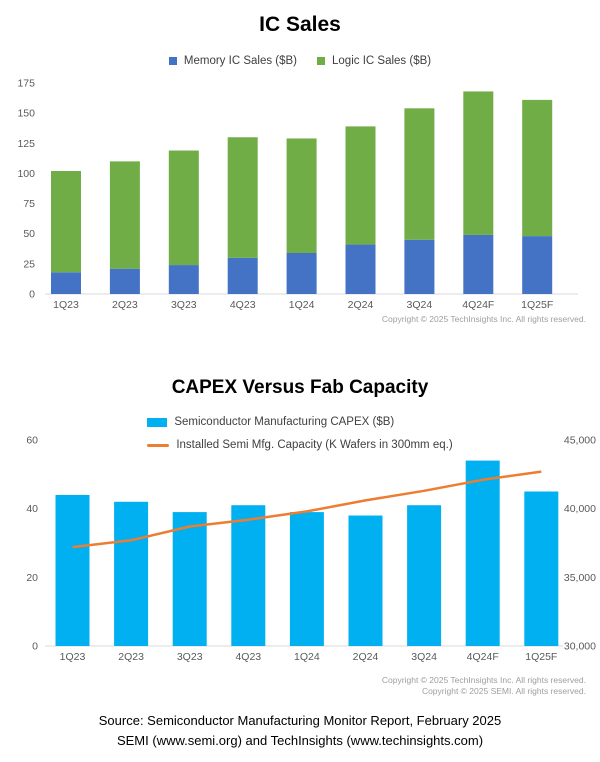 The image size is (600, 762). Describe the element at coordinates (172, 61) in the screenshot. I see `memory-swatch-icon` at that location.